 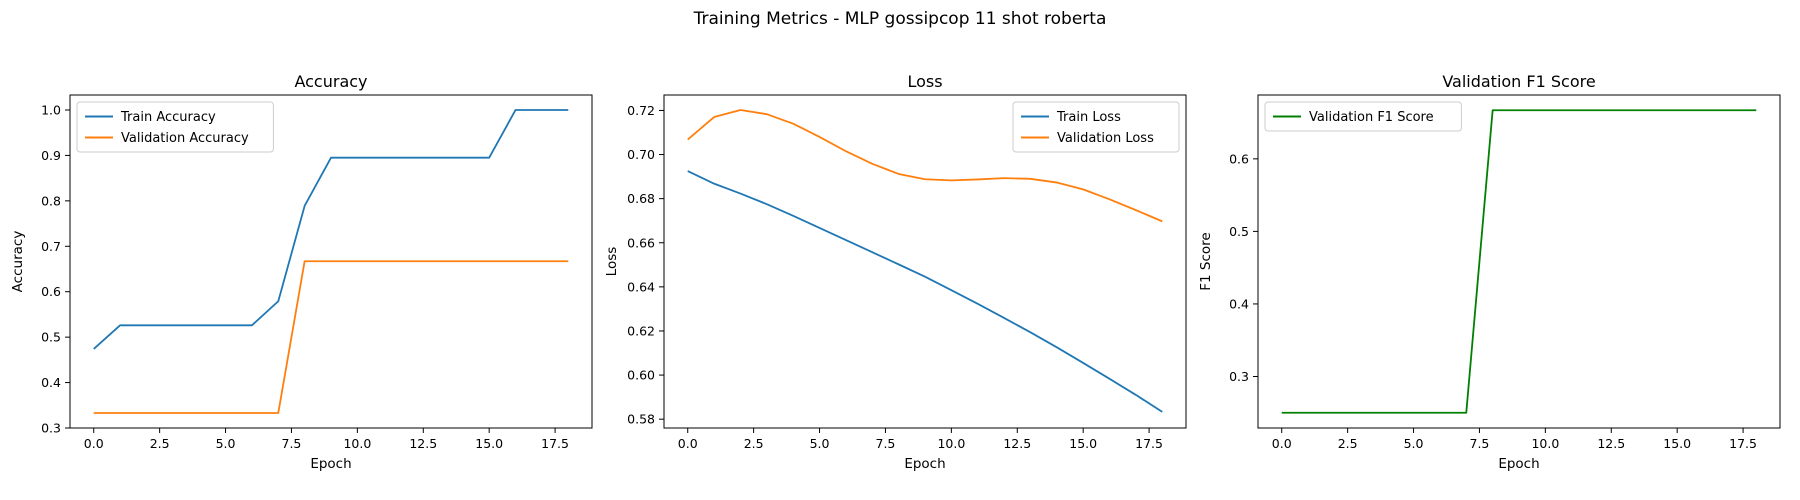 I want to click on y-tick-label: 0.62, so click(x=641, y=330).